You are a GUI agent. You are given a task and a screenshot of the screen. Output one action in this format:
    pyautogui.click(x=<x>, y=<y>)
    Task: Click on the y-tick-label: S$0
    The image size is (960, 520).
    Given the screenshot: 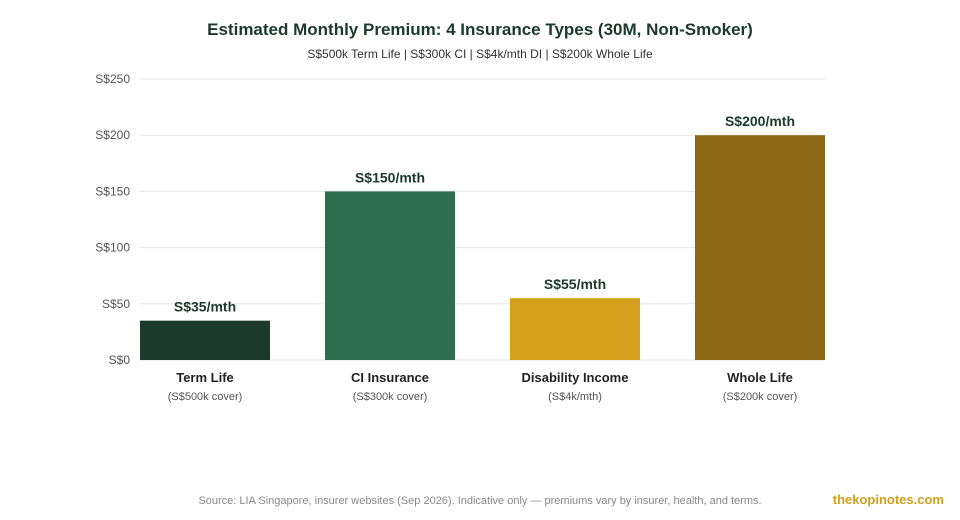 What is the action you would take?
    pyautogui.click(x=120, y=360)
    